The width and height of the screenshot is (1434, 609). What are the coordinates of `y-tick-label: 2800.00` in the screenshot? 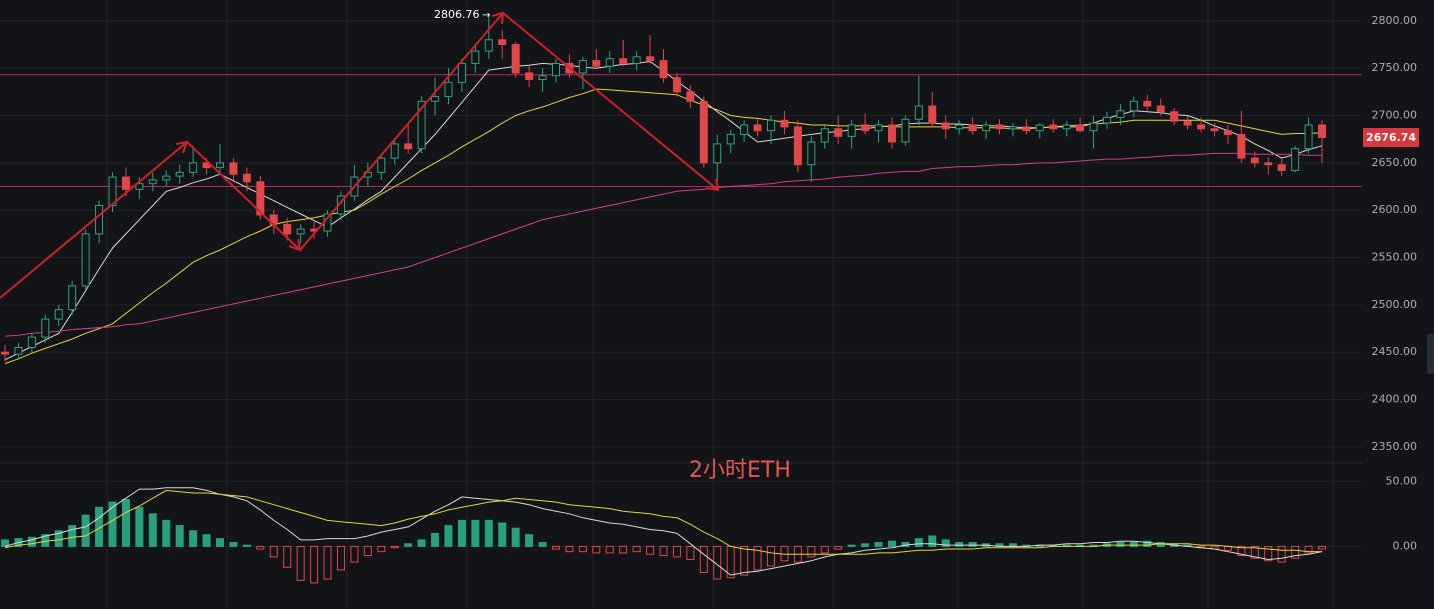 It's located at (1395, 20).